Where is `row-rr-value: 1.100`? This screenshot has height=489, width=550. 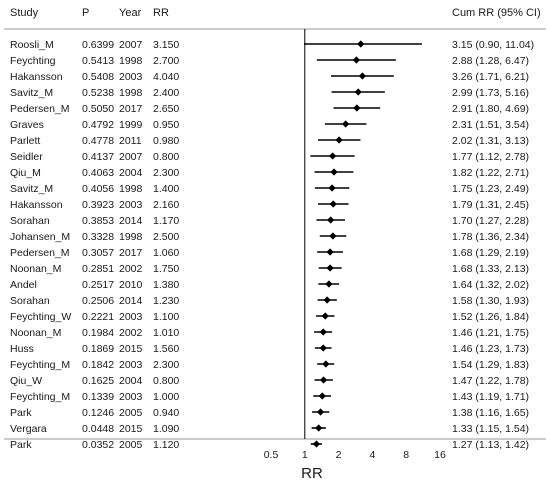 row-rr-value: 1.100 is located at coordinates (166, 317).